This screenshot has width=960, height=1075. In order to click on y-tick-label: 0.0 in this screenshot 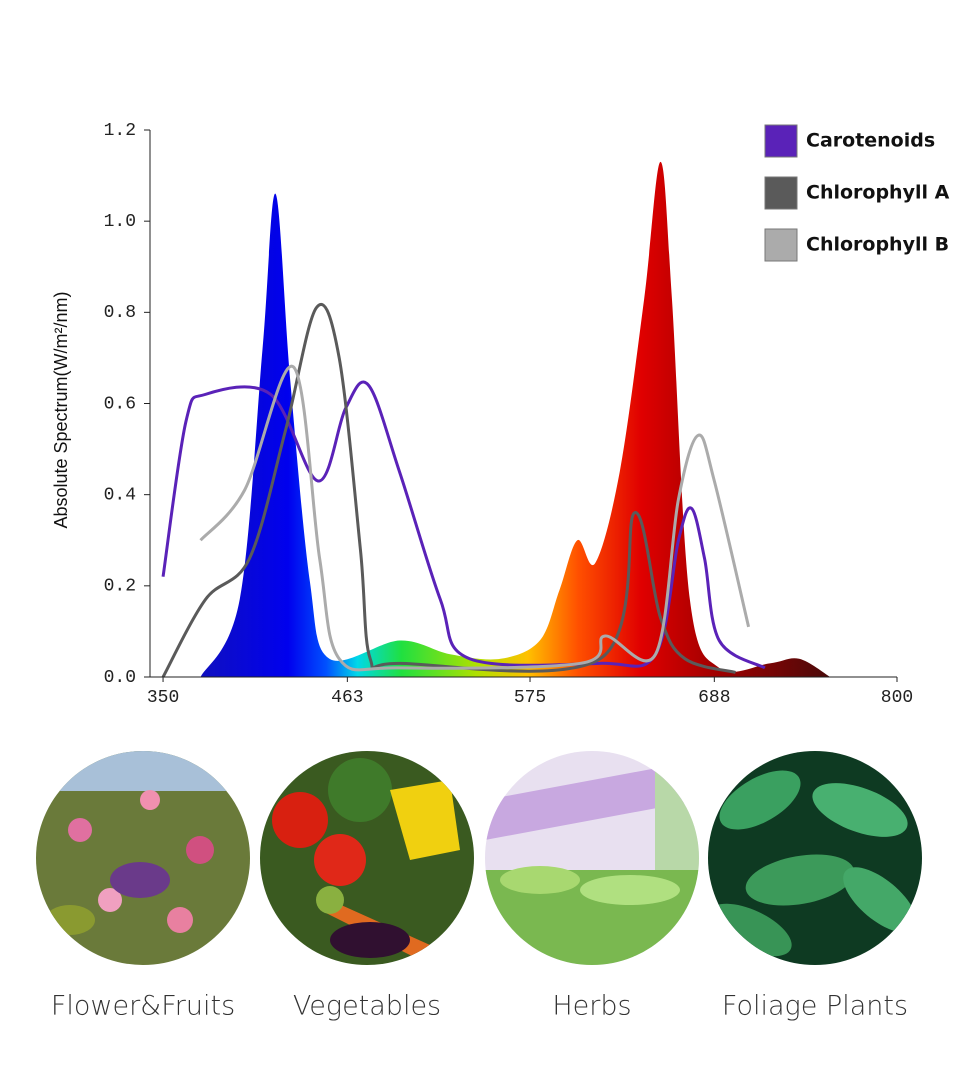, I will do `click(120, 678)`.